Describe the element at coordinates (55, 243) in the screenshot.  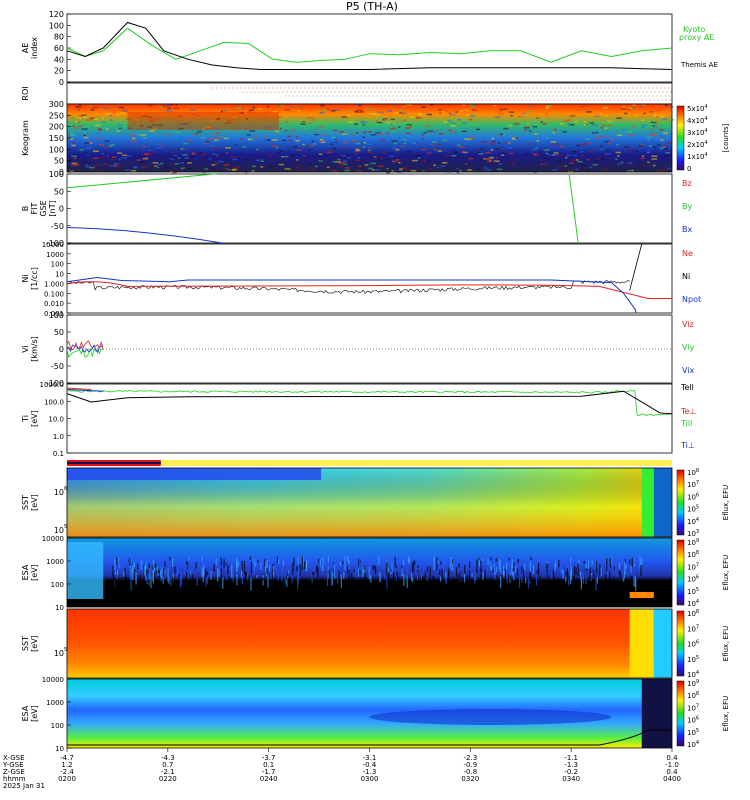
I see `bfield-ytick: -100` at that location.